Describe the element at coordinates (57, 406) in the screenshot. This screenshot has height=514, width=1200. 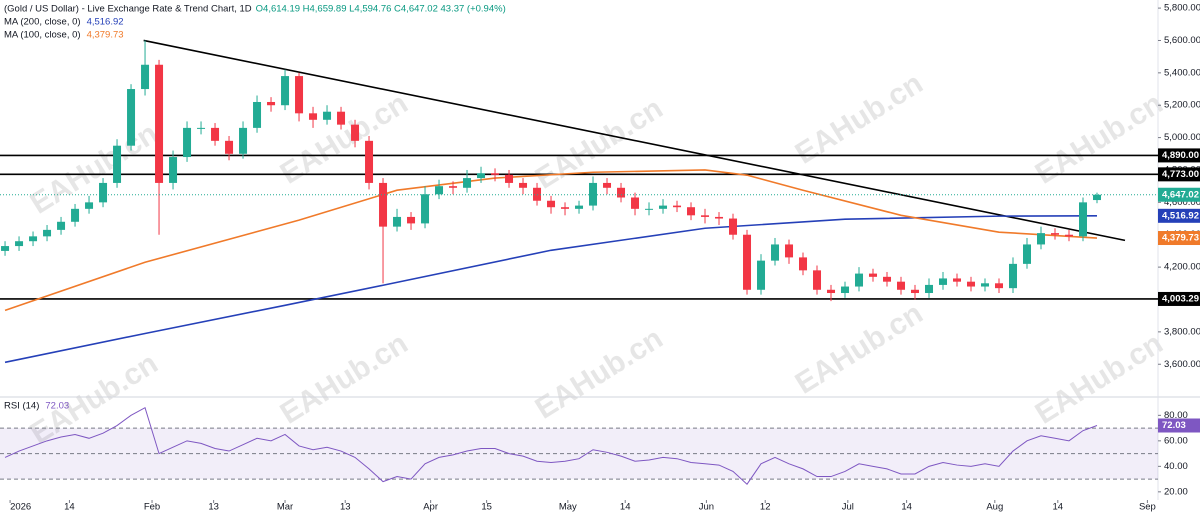
I see `rsi-value: 72.03` at that location.